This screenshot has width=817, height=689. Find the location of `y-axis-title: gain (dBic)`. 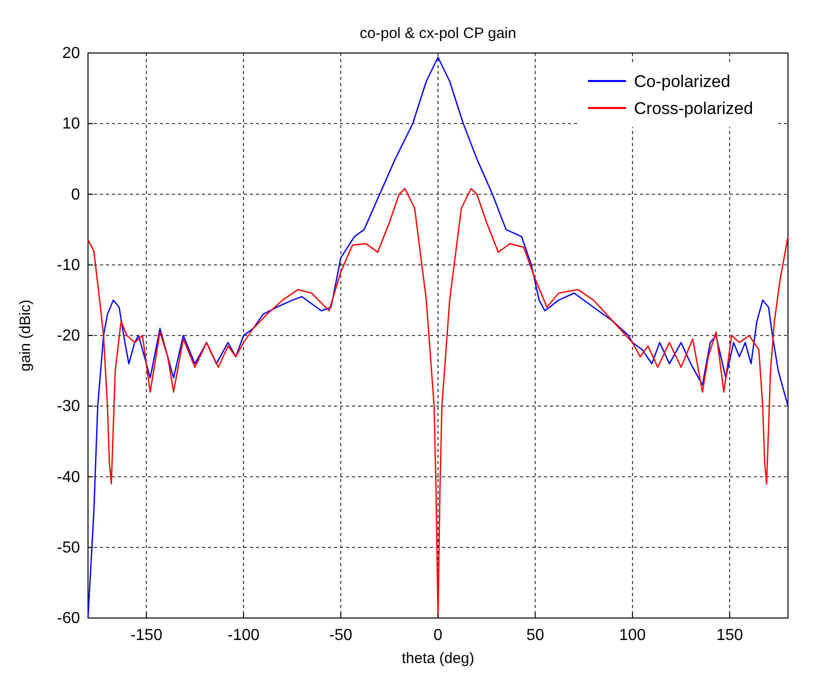

y-axis-title: gain (dBic) is located at coordinates (25, 336).